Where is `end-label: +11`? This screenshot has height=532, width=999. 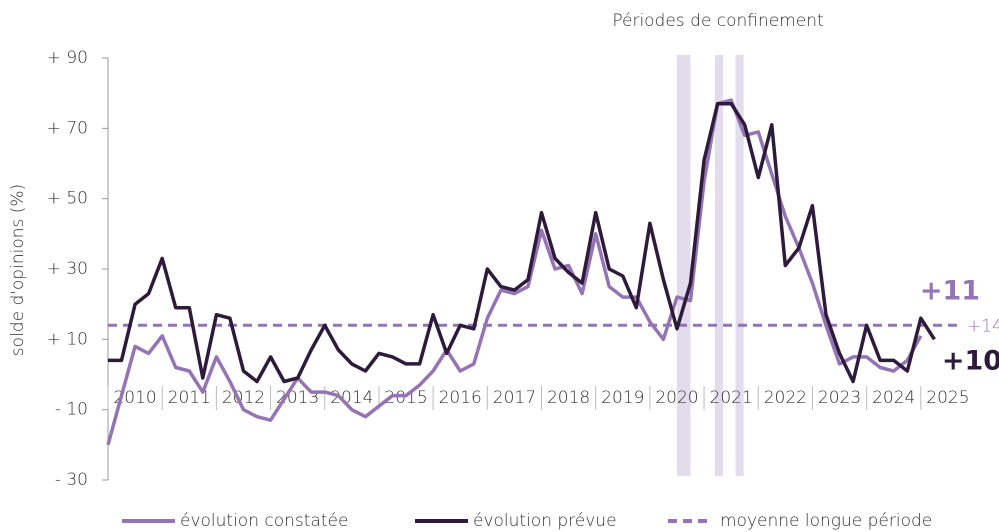 end-label: +11 is located at coordinates (950, 291).